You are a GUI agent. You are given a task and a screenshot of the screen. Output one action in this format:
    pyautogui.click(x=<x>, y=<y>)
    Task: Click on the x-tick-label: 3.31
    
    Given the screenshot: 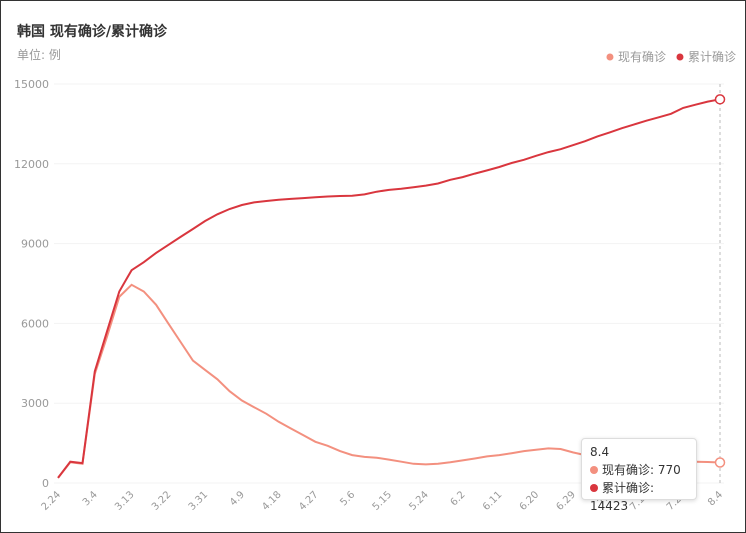 What is the action you would take?
    pyautogui.click(x=199, y=501)
    